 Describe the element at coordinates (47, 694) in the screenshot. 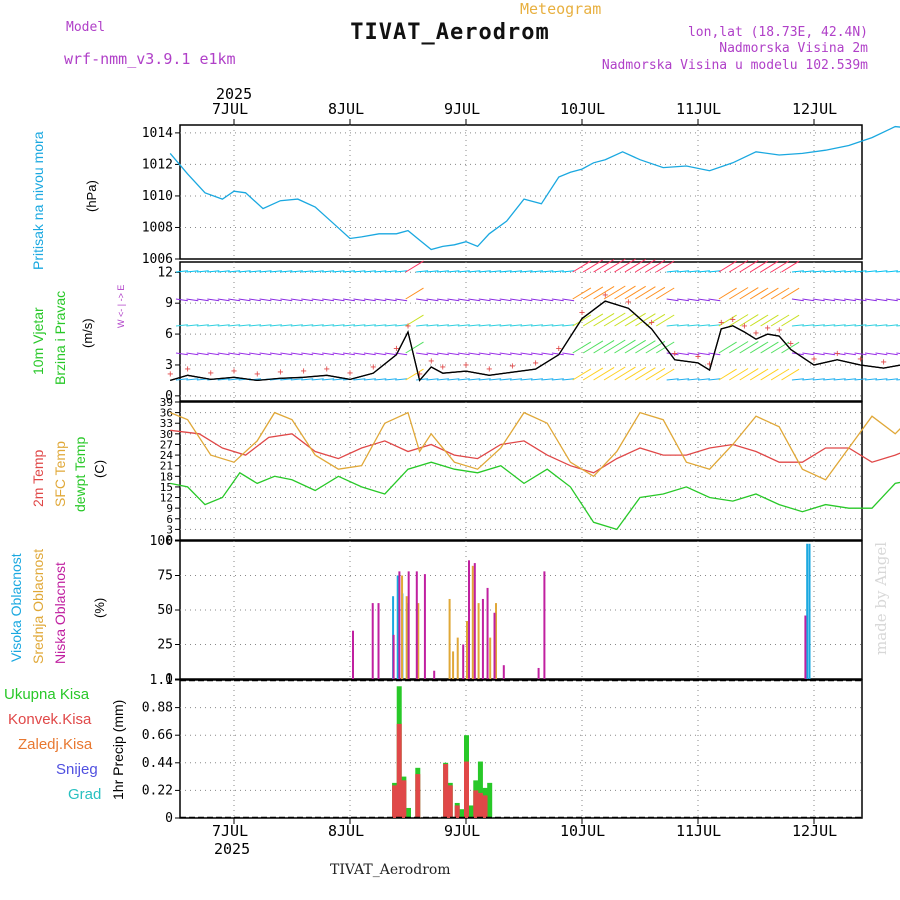

I see `legend-total-rain: Ukupna Kisa` at that location.